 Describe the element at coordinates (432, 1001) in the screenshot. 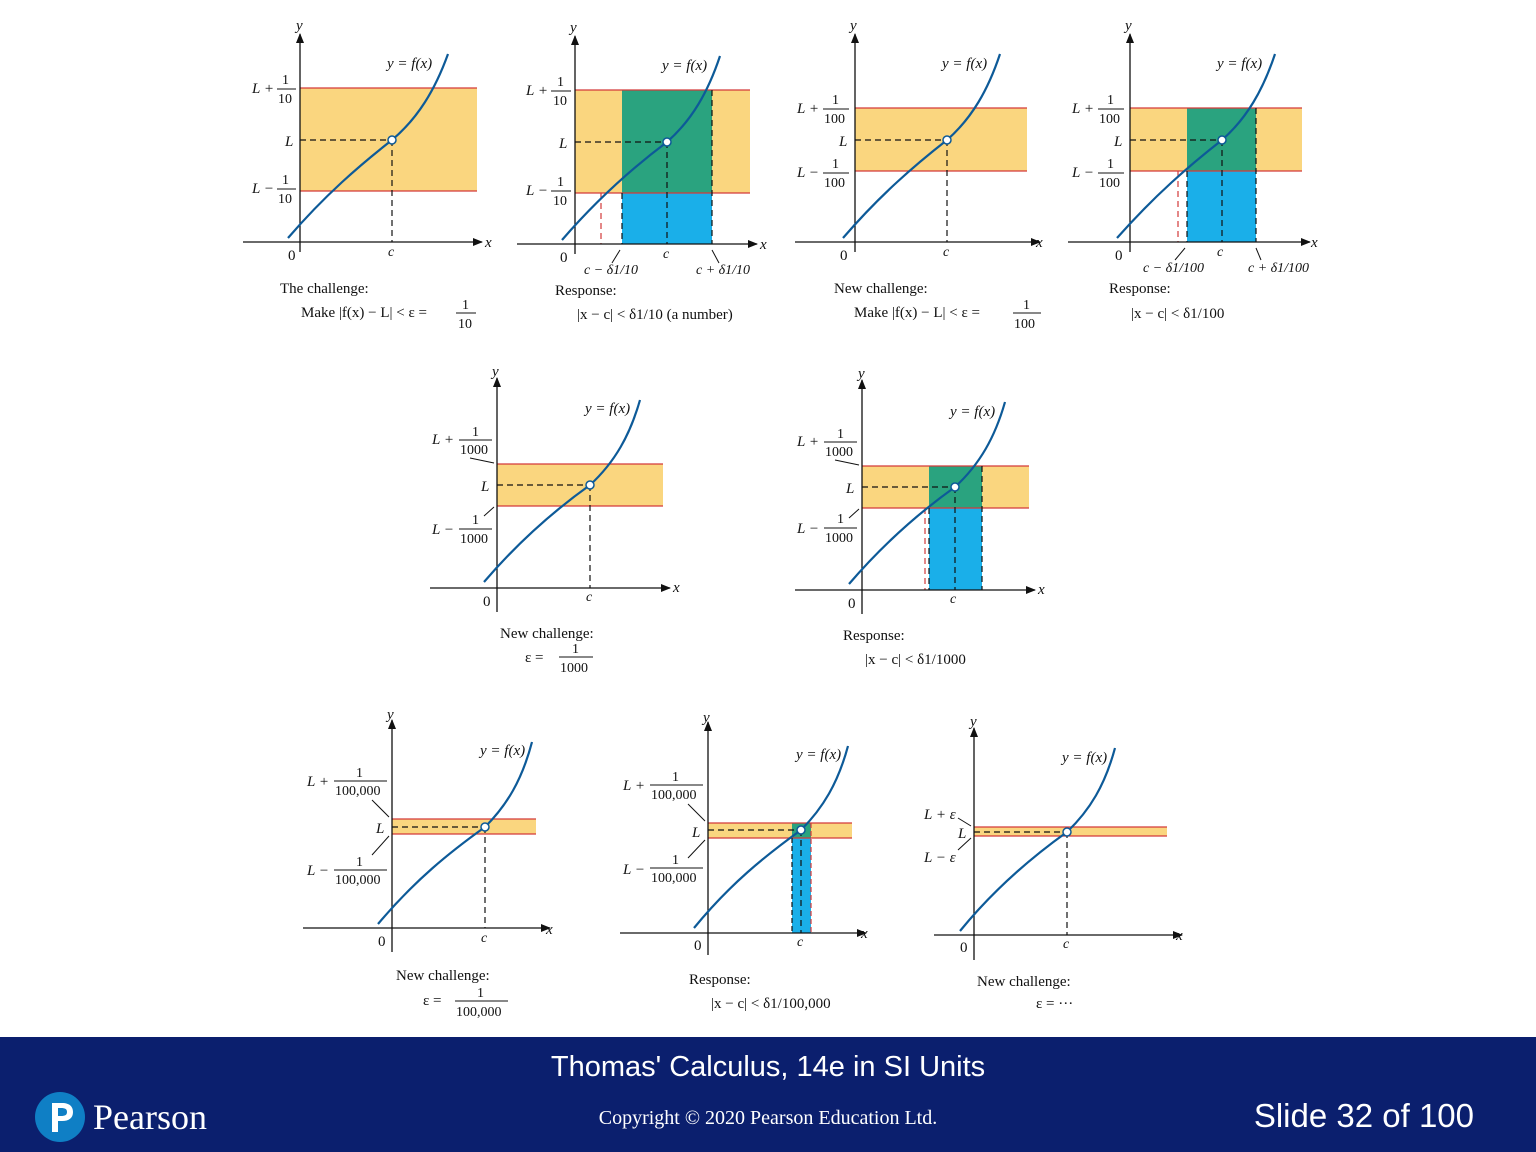

I see `caption-line-2: ε =` at that location.